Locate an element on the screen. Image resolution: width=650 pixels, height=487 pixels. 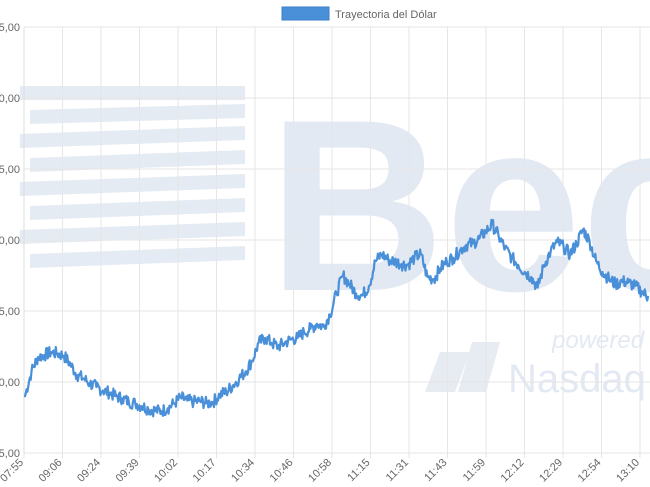
x-tick-label: 10:46 is located at coordinates (282, 471).